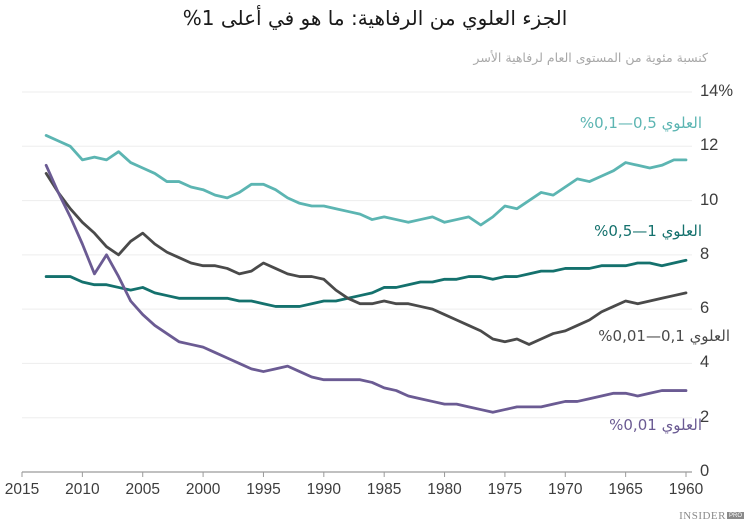 This screenshot has height=526, width=750. Describe the element at coordinates (82, 489) in the screenshot. I see `x-axis-label: 2010` at that location.